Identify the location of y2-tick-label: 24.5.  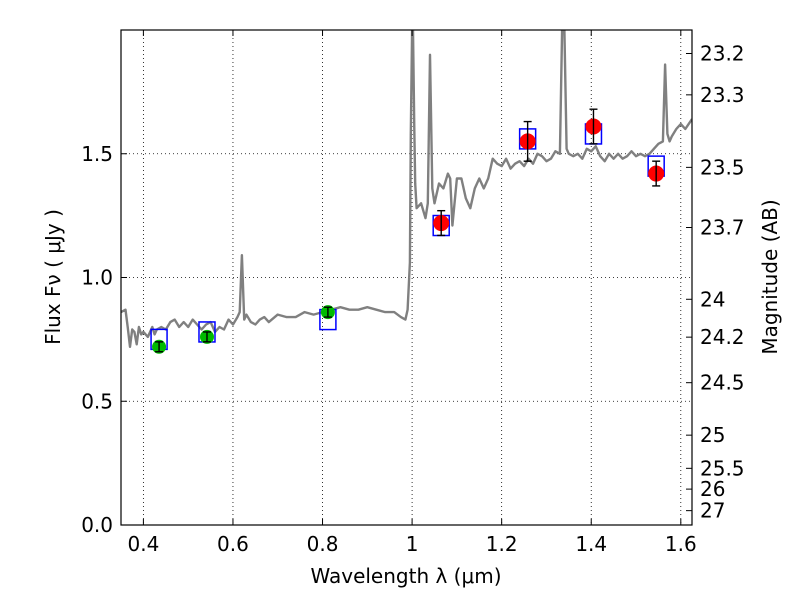
(722, 383).